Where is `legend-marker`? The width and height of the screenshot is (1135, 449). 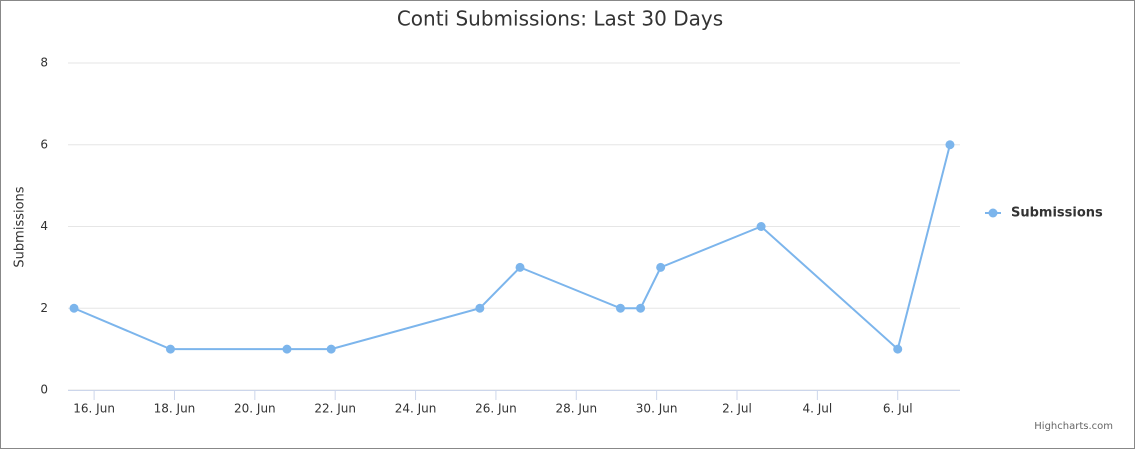 legend-marker is located at coordinates (993, 213).